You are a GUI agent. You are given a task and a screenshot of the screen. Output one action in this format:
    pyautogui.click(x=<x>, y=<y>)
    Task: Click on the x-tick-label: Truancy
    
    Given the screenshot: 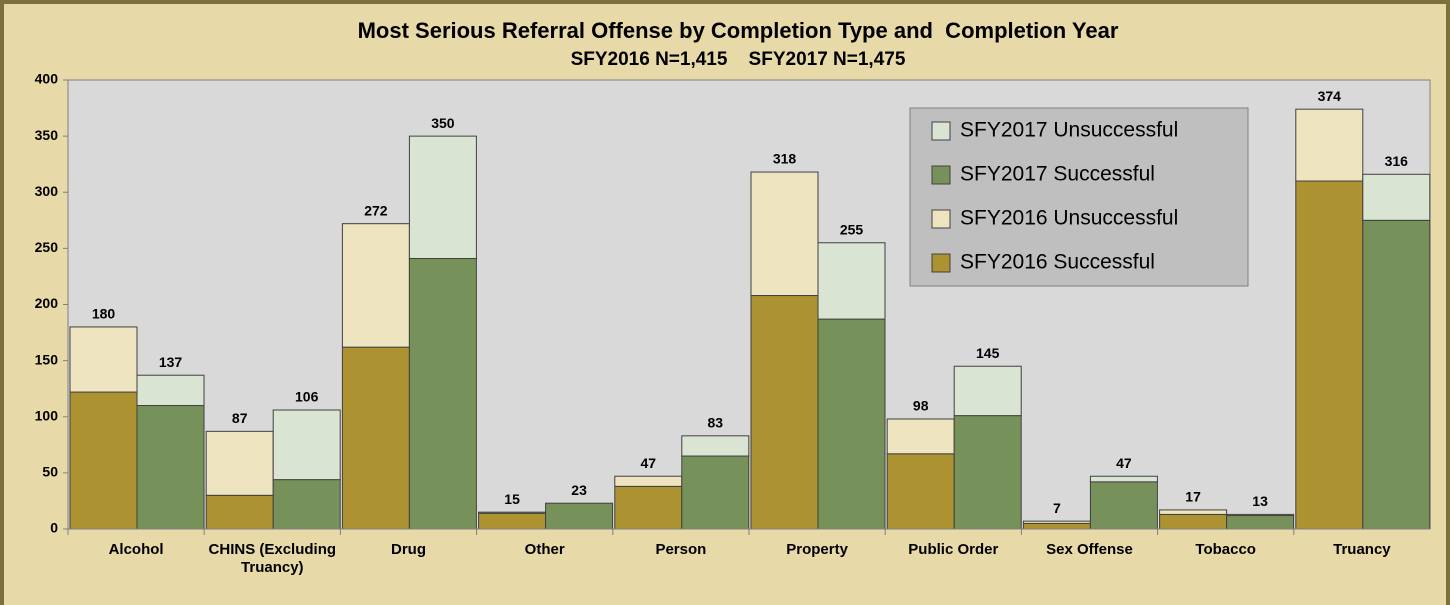 What is the action you would take?
    pyautogui.click(x=1362, y=549)
    